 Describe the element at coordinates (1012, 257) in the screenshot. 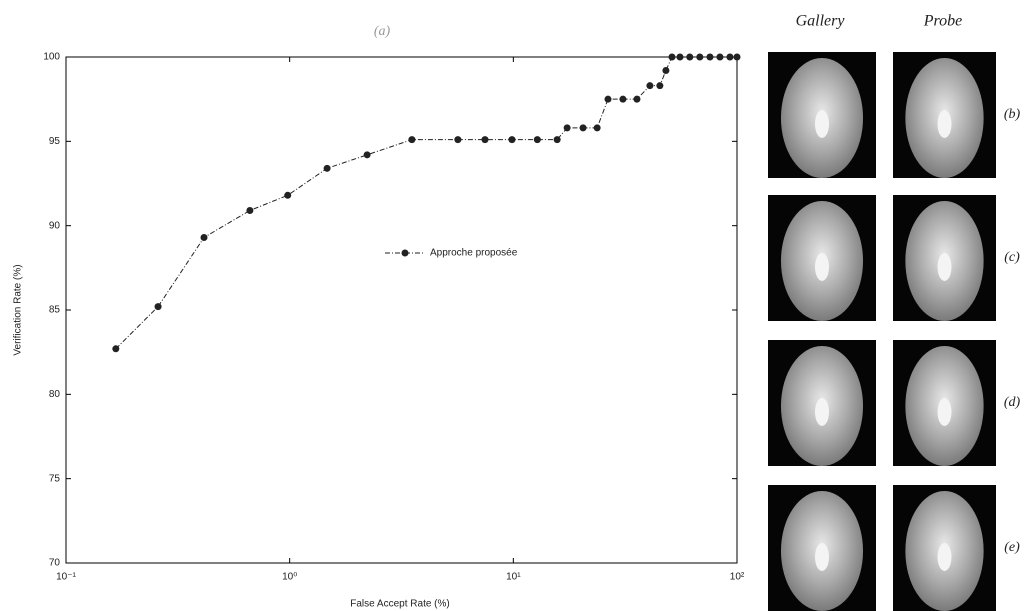

I see `row-label: (c)` at that location.